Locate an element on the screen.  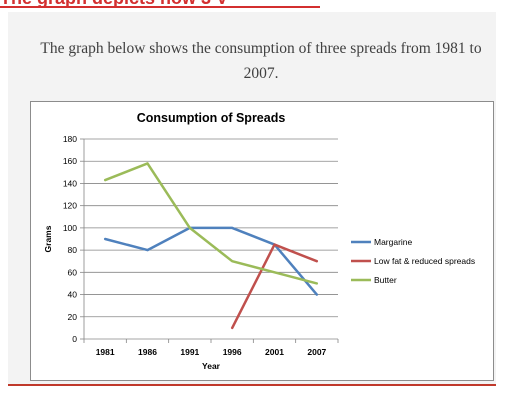
bottom-divider is located at coordinates (252, 385).